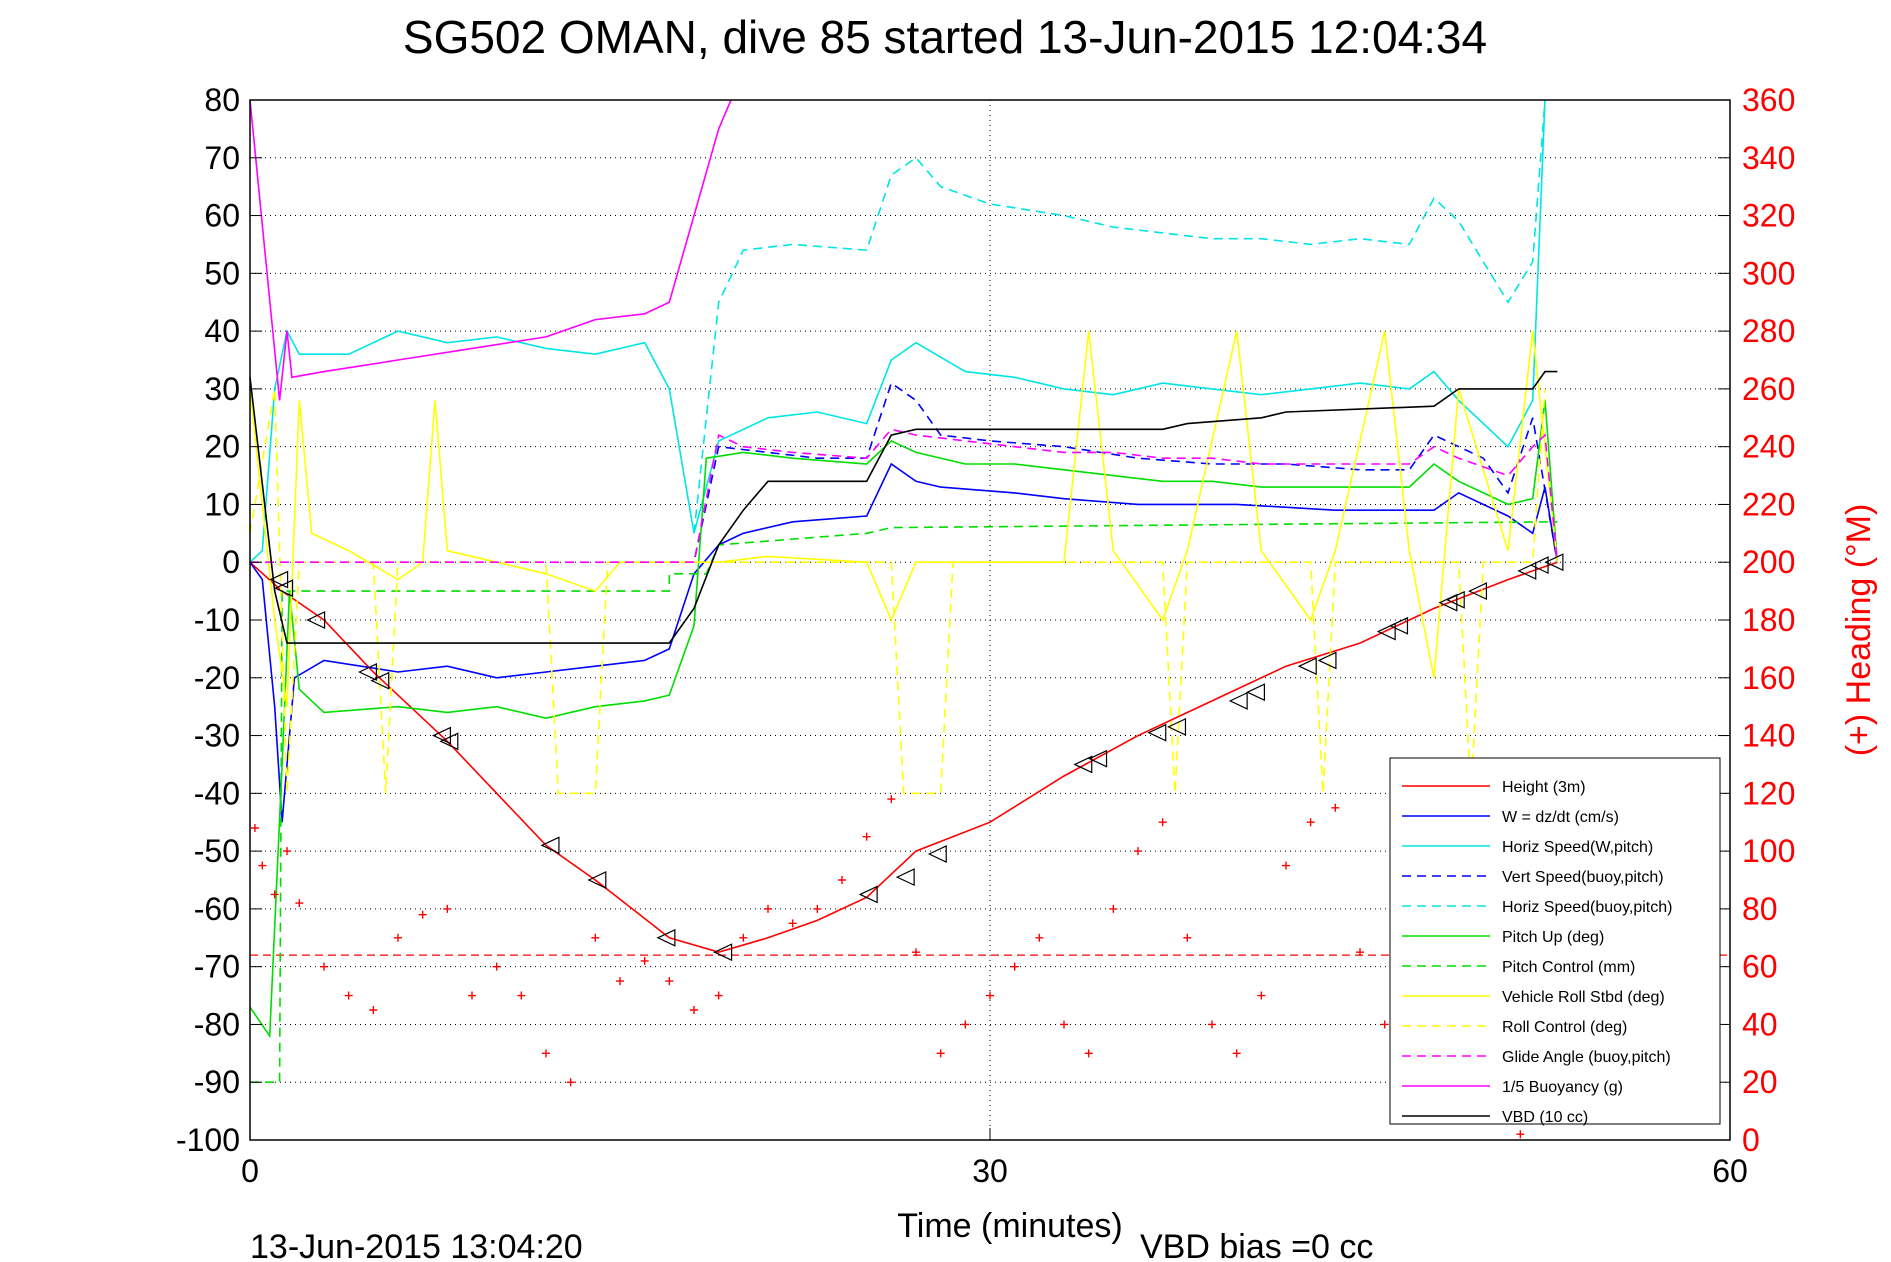 The width and height of the screenshot is (1891, 1262). I want to click on y2-tick-label: 300, so click(1768, 273).